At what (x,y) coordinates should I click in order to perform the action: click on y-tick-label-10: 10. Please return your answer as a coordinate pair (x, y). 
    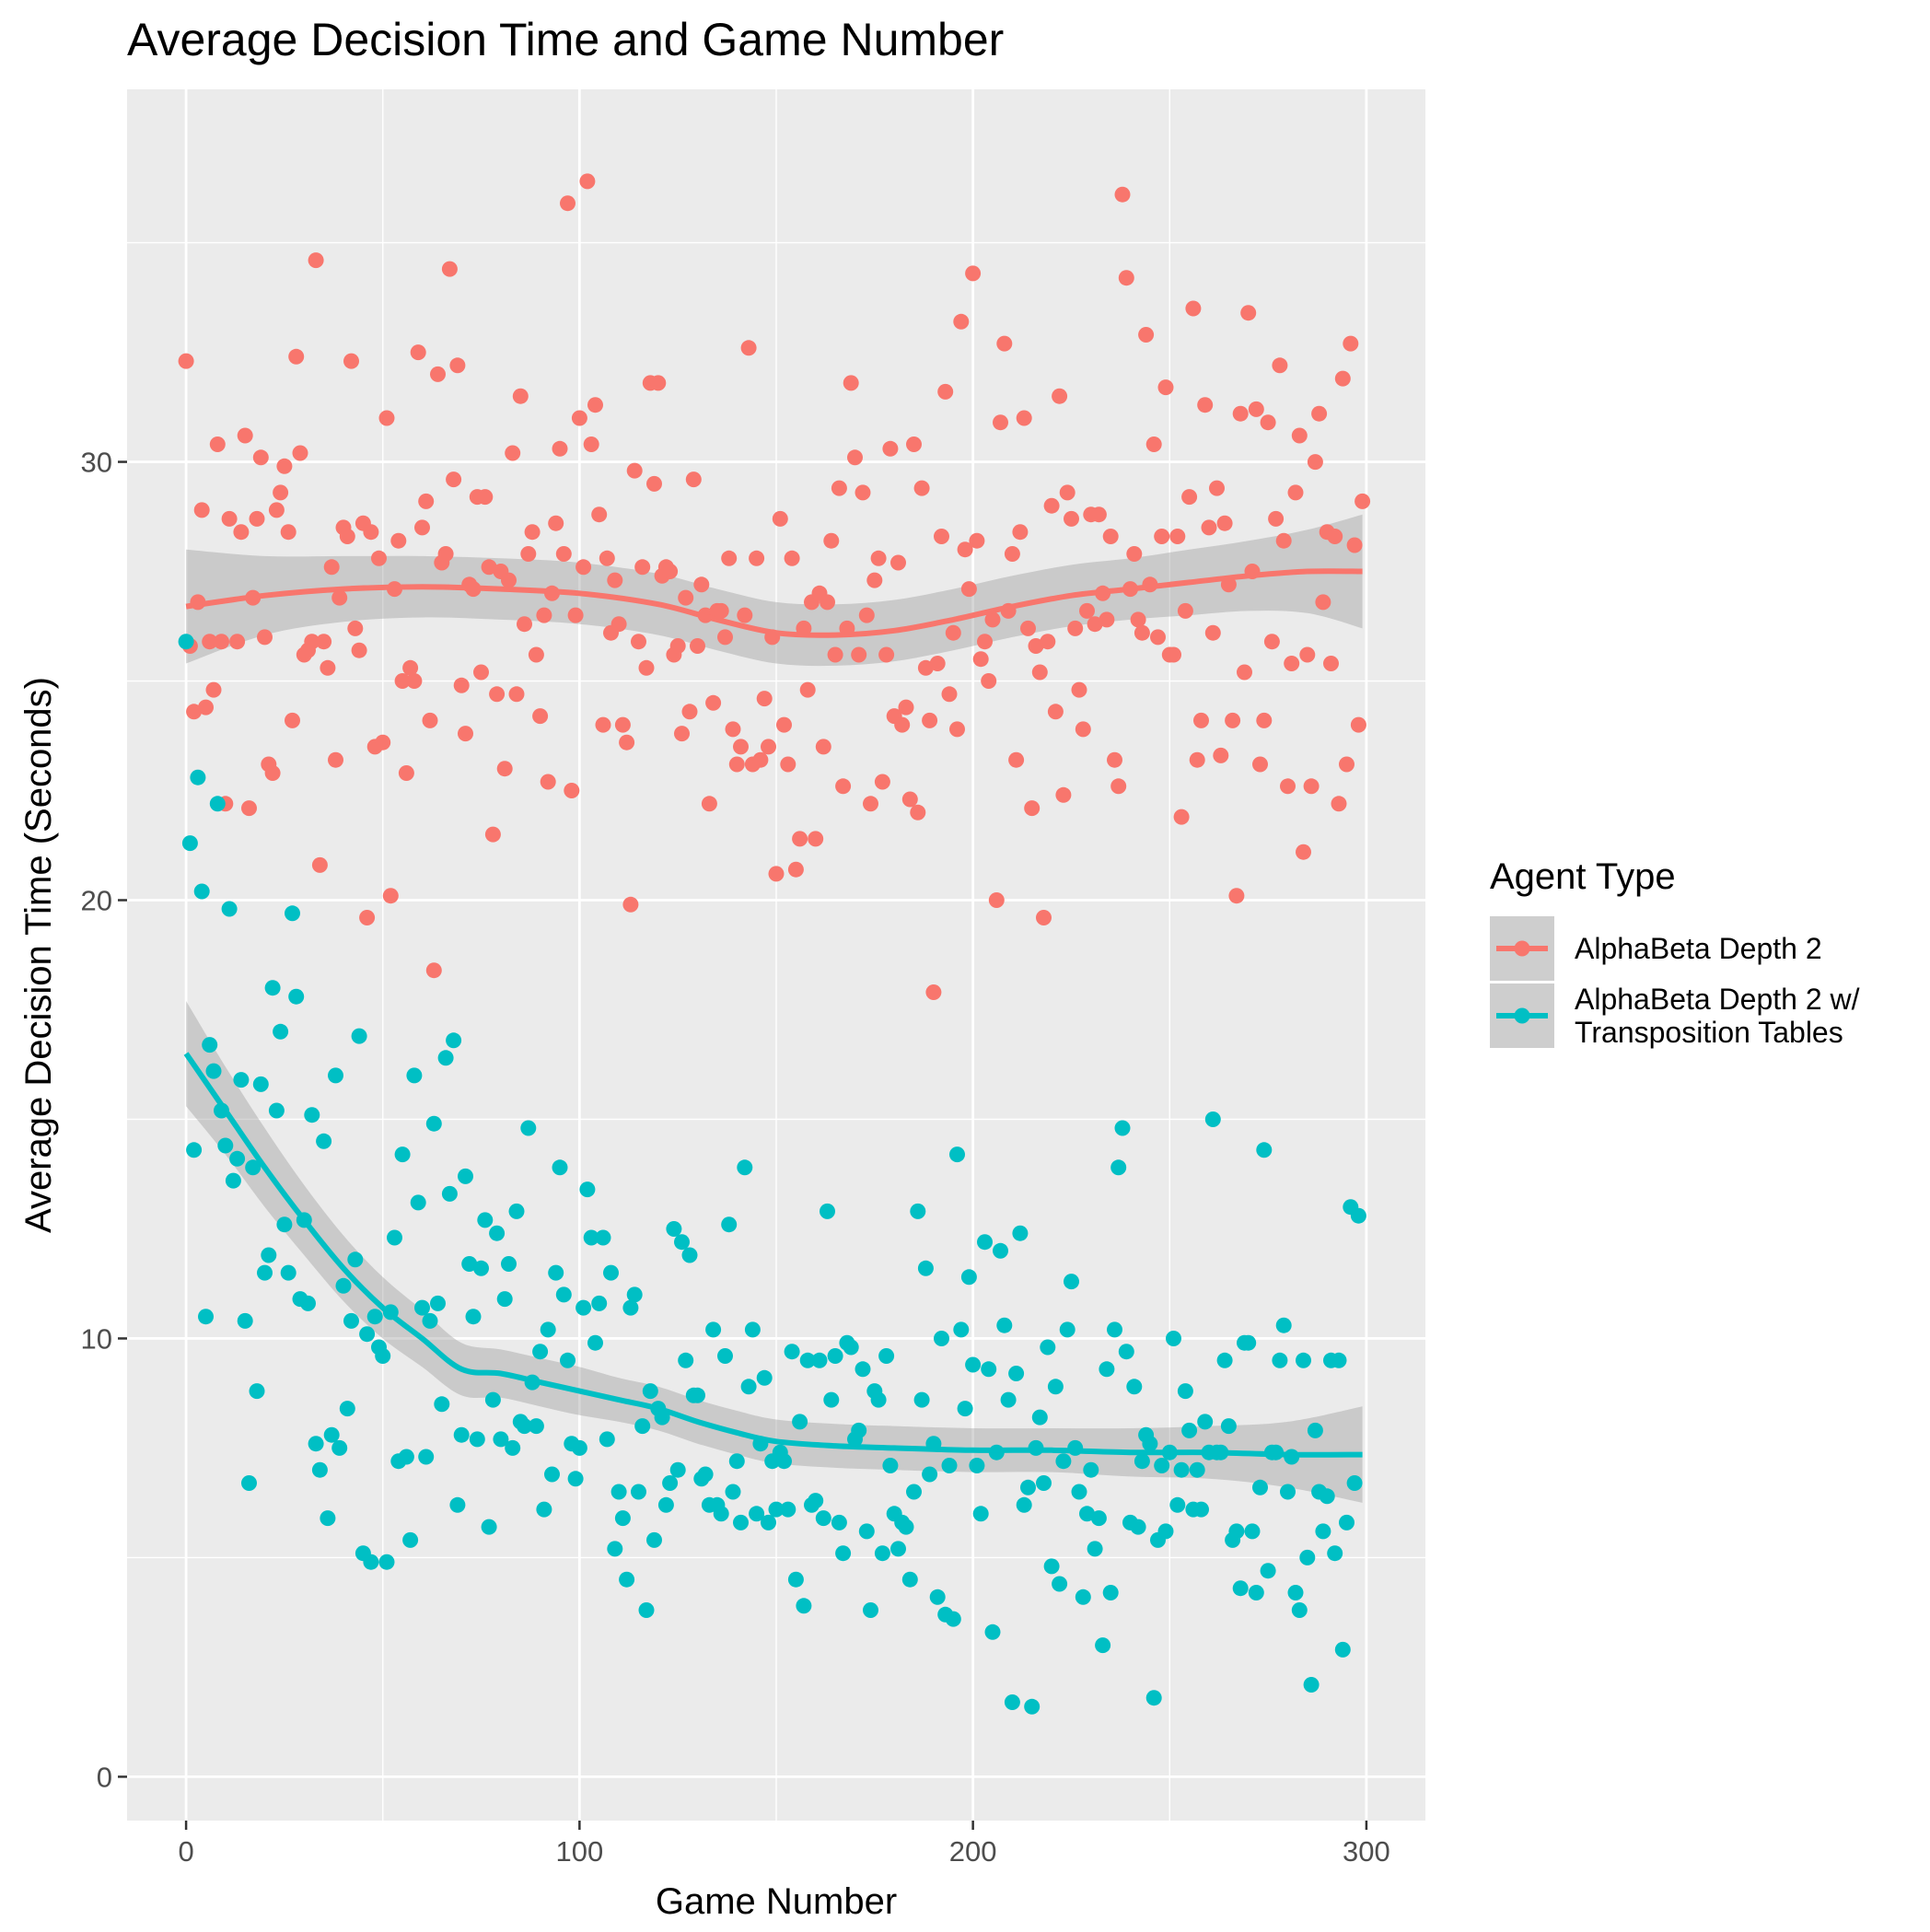
    Looking at the image, I should click on (96, 1338).